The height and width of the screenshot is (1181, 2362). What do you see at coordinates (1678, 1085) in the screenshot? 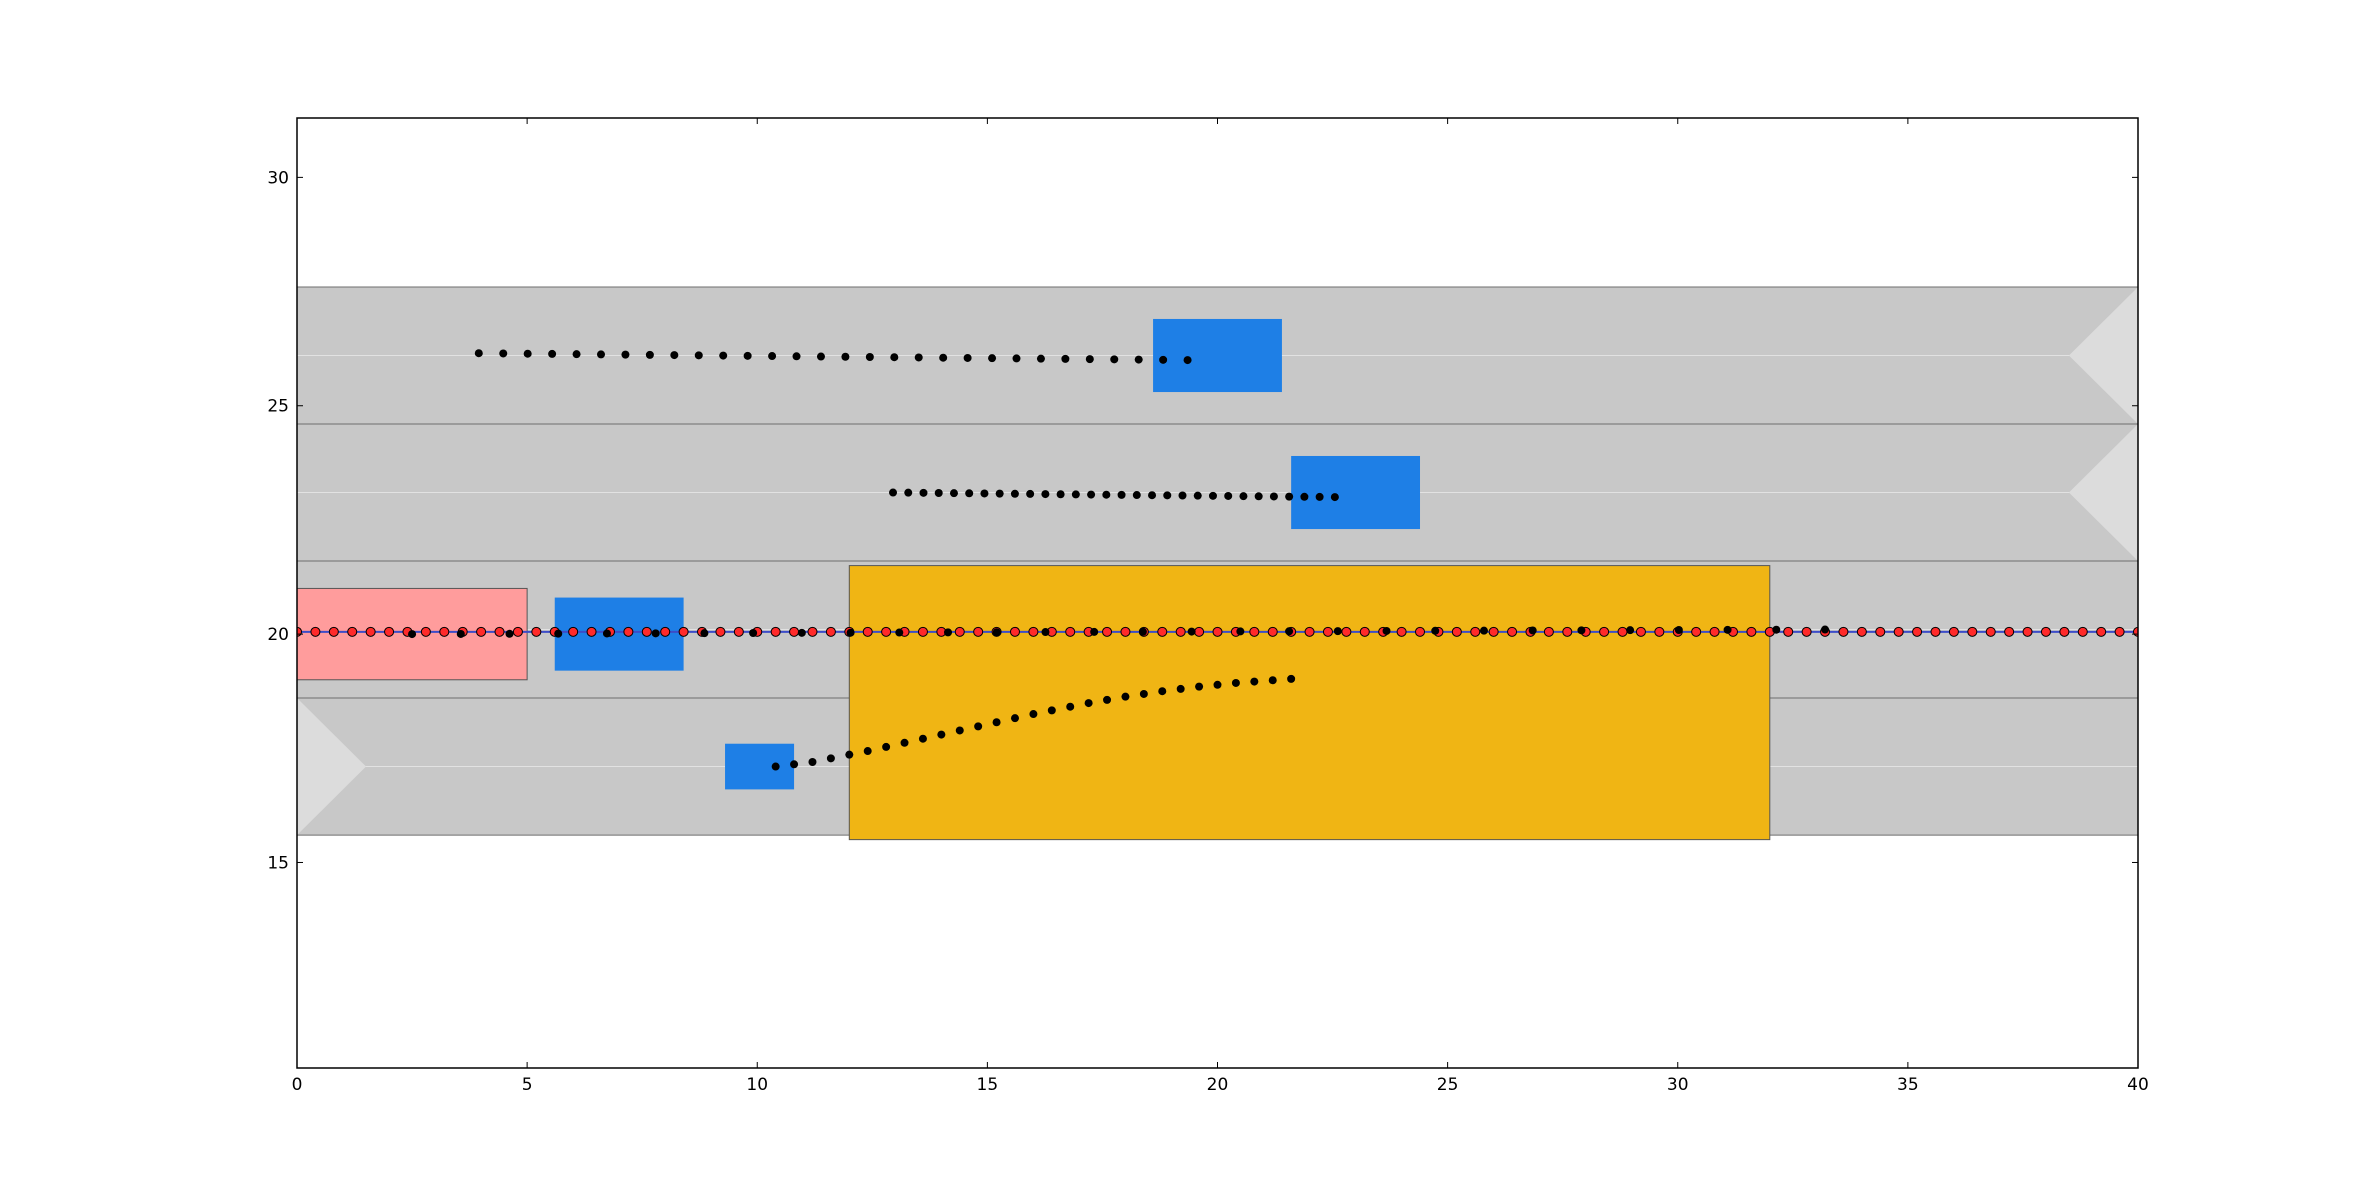
I see `x-tick-label: 30` at bounding box center [1678, 1085].